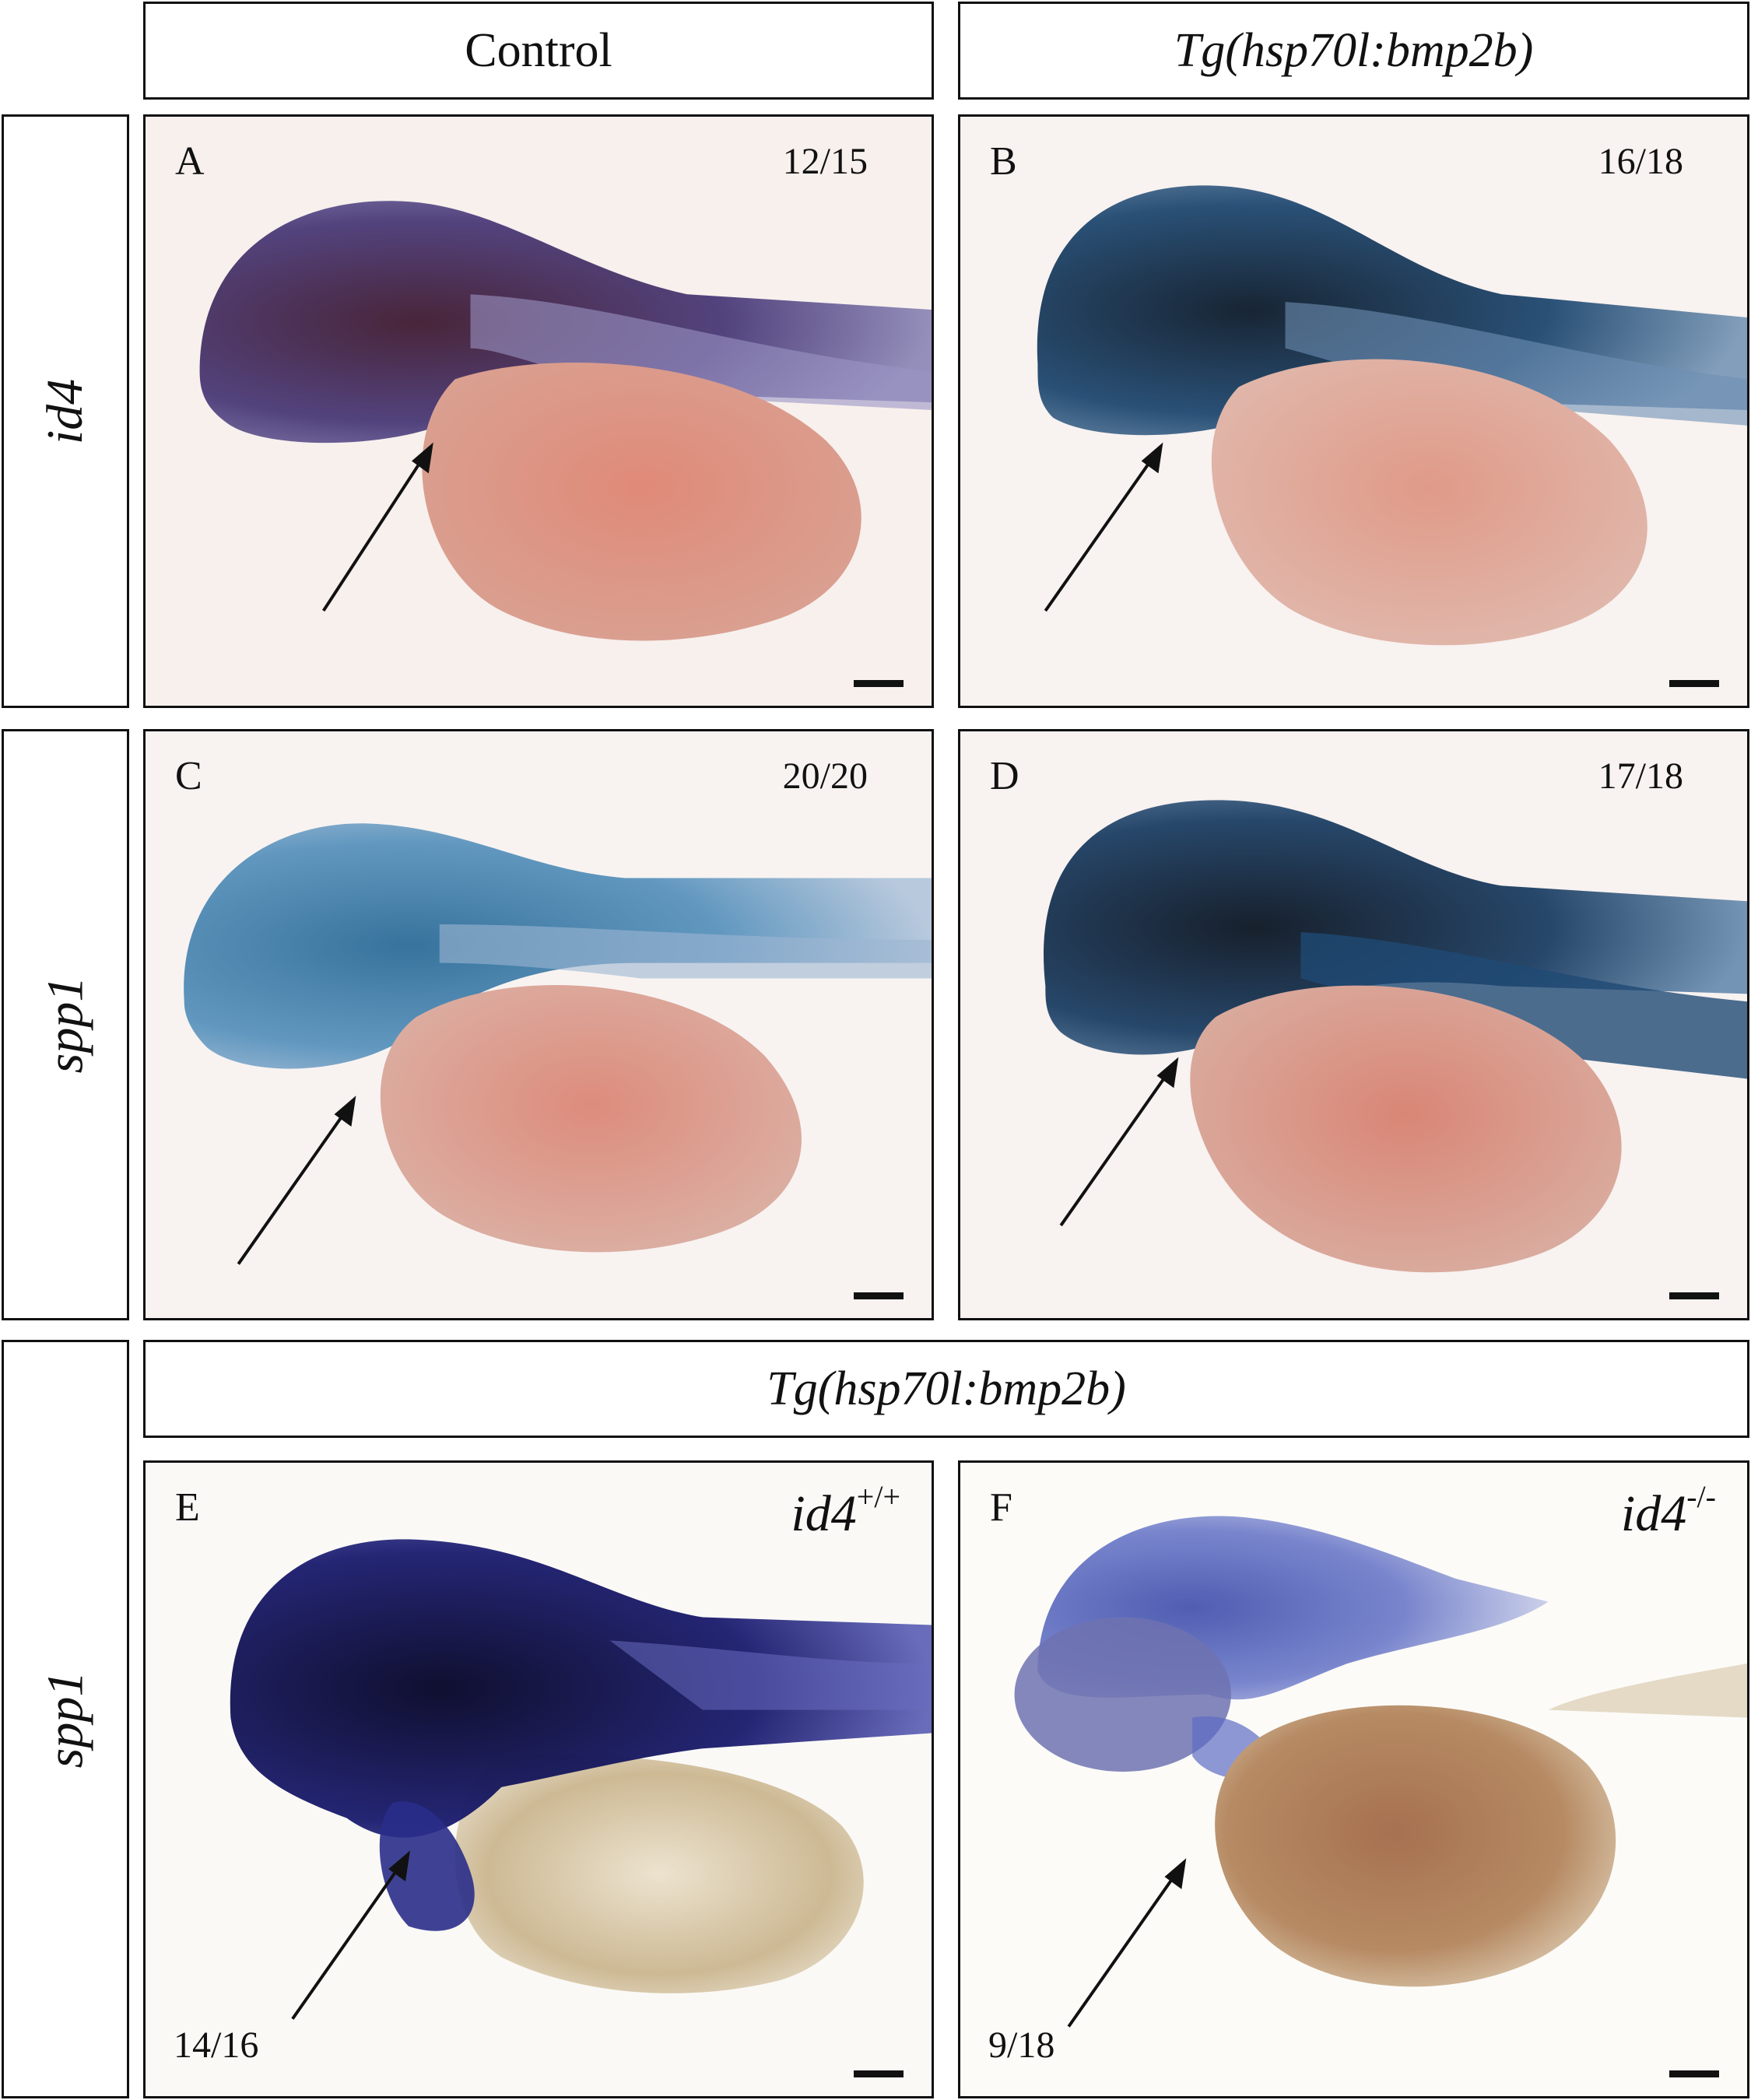 This screenshot has width=1751, height=2100. Describe the element at coordinates (1354, 51) in the screenshot. I see `column-header-transgenic: Tg(hsp70l:bmp2b)` at that location.